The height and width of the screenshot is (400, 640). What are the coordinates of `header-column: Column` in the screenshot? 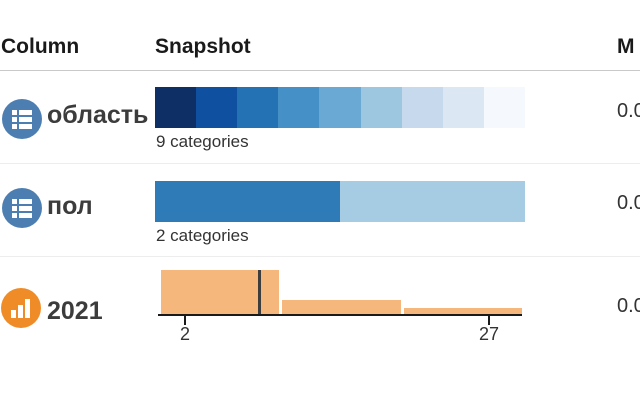 It's located at (40, 46).